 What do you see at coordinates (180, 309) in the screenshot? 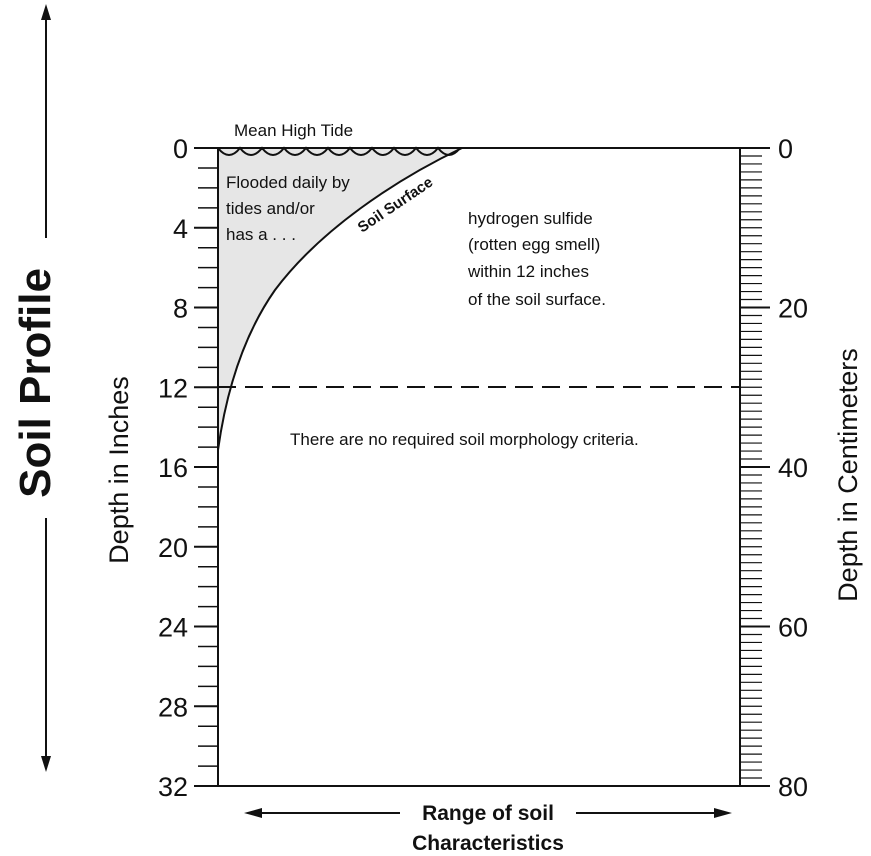
I see `left-tick-label: 8` at bounding box center [180, 309].